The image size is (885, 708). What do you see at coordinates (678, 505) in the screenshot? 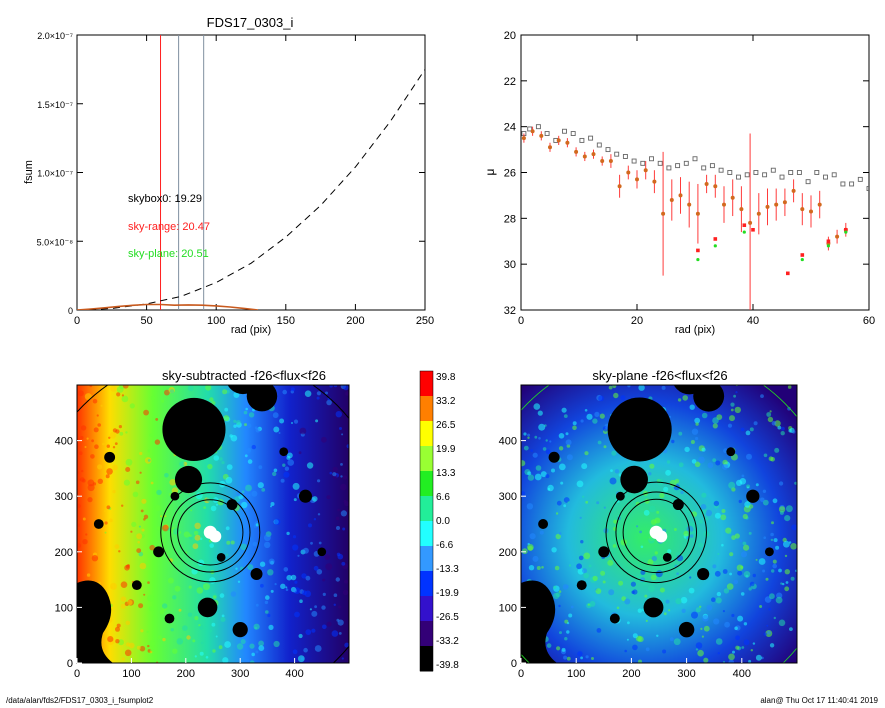
I see `panel4-masked-source` at bounding box center [678, 505].